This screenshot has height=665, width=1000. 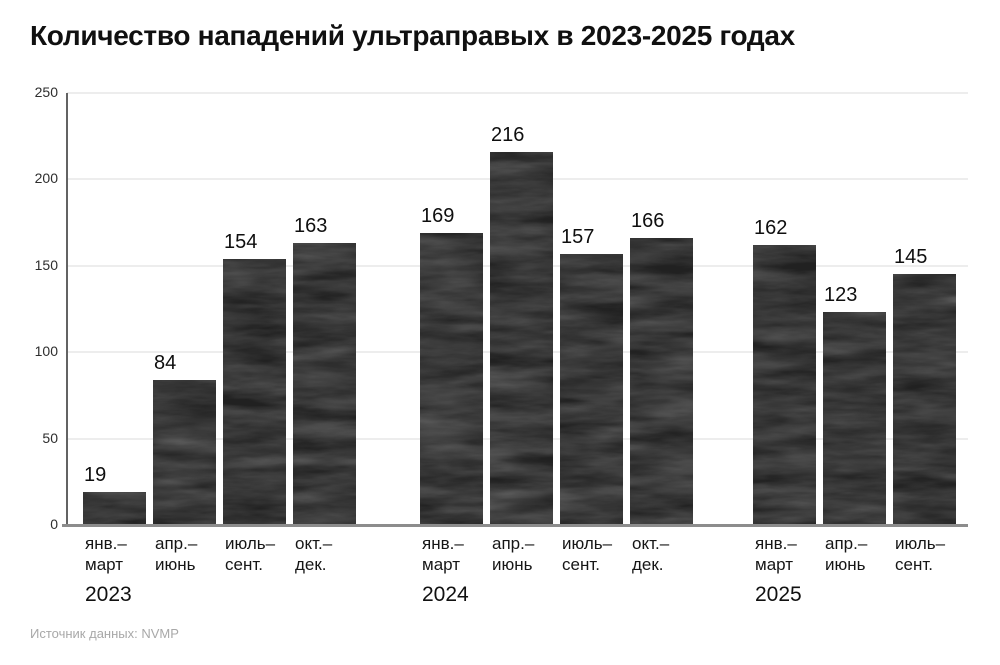 What do you see at coordinates (67, 310) in the screenshot?
I see `y-axis-line` at bounding box center [67, 310].